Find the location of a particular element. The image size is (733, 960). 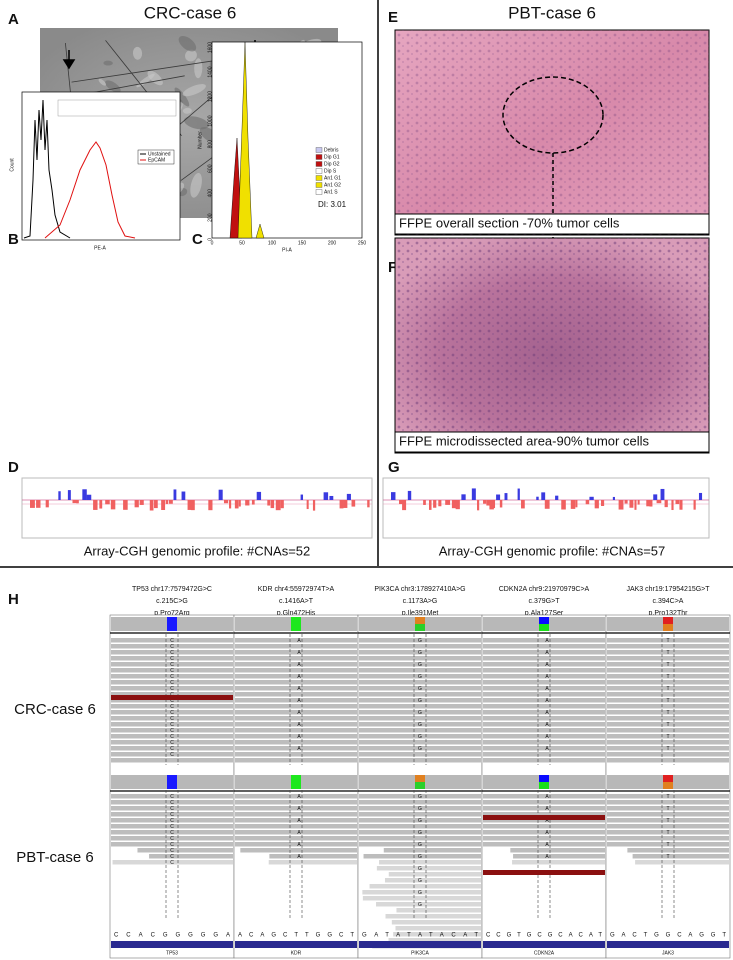

peak is located at coordinates (245, 140).